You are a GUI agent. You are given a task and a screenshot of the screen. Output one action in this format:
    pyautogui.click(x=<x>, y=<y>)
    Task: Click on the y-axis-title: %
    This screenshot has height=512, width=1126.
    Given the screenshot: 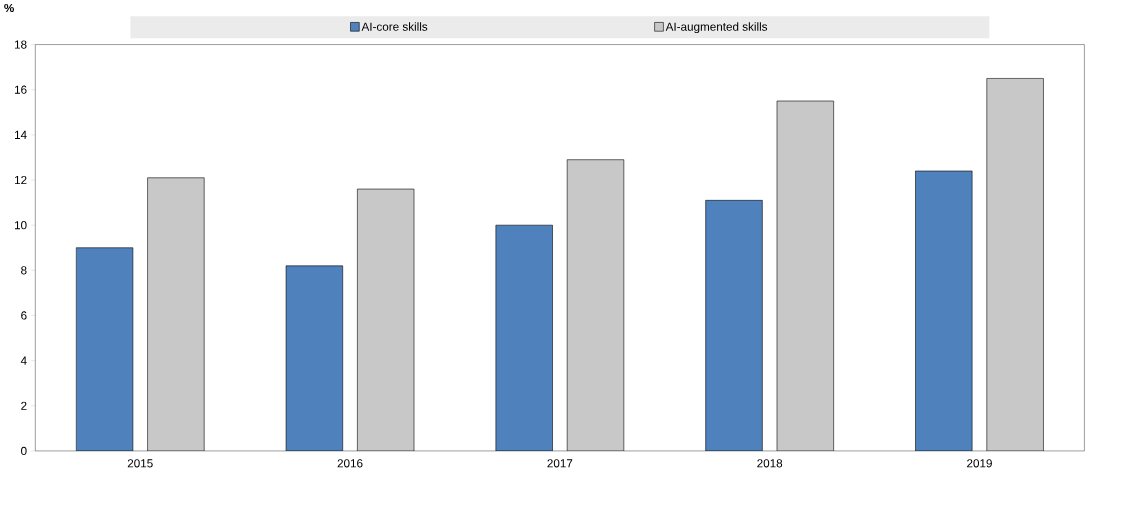 What is the action you would take?
    pyautogui.click(x=9, y=8)
    